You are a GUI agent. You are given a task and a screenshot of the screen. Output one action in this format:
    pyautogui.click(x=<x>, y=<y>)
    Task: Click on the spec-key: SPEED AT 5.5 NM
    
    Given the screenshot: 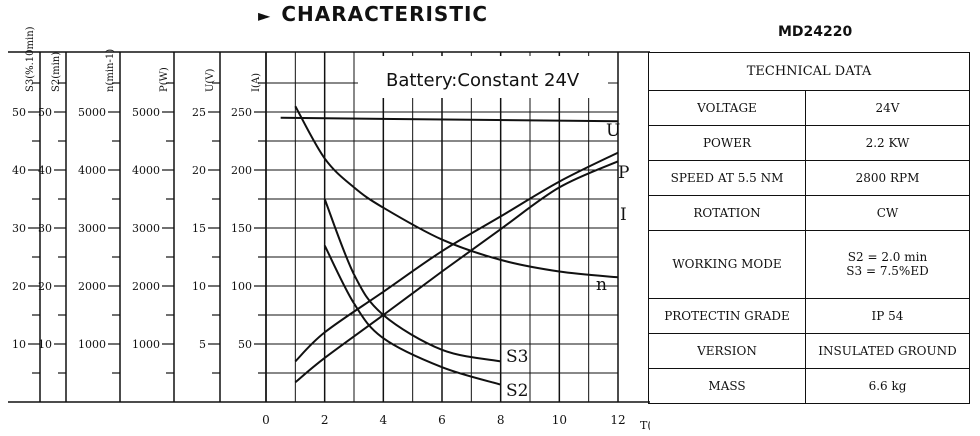 What is the action you would take?
    pyautogui.click(x=727, y=177)
    